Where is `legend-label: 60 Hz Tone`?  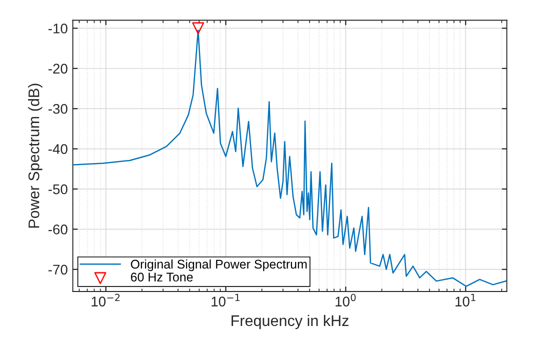
legend-label: 60 Hz Tone is located at coordinates (161, 277).